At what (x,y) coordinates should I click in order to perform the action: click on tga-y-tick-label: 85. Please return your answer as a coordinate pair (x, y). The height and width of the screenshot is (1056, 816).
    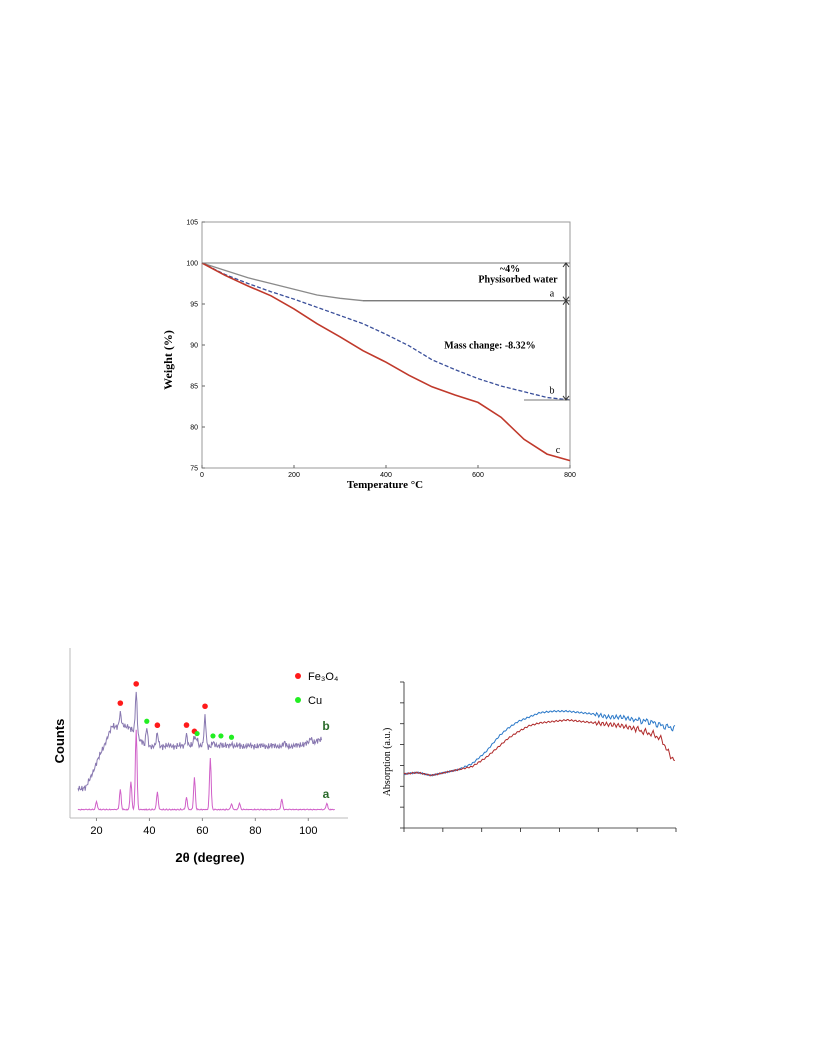
    Looking at the image, I should click on (194, 387).